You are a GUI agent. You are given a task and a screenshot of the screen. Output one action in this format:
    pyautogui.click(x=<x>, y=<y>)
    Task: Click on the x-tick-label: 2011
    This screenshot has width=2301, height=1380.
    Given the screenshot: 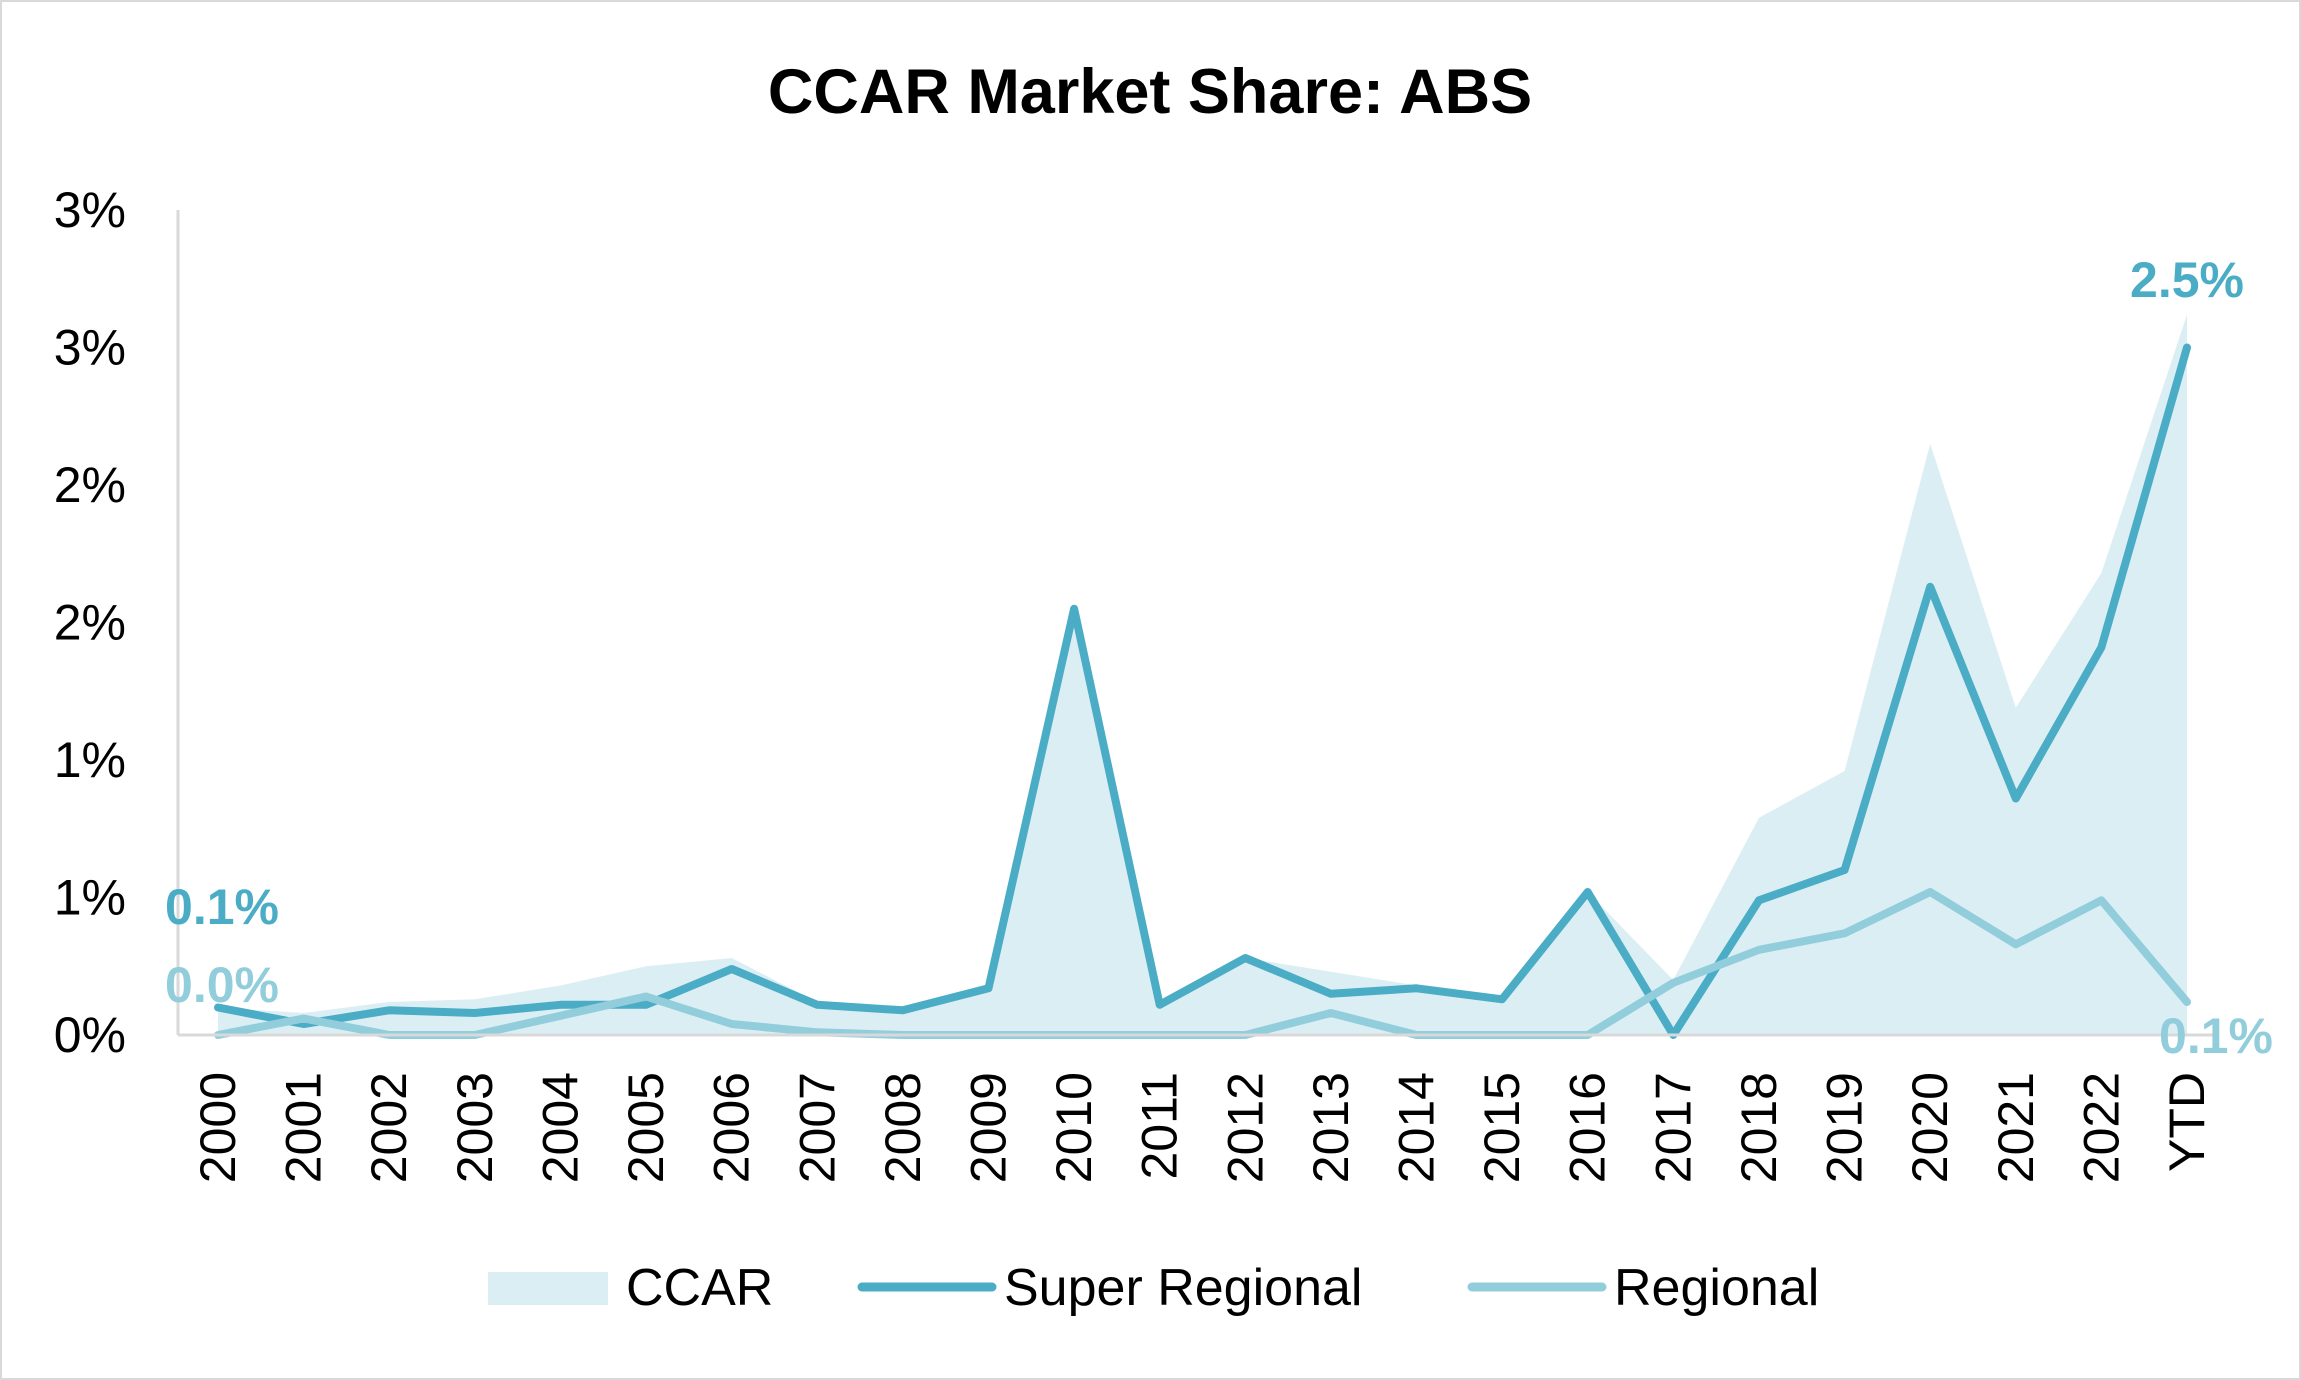 What is the action you would take?
    pyautogui.click(x=1160, y=1126)
    